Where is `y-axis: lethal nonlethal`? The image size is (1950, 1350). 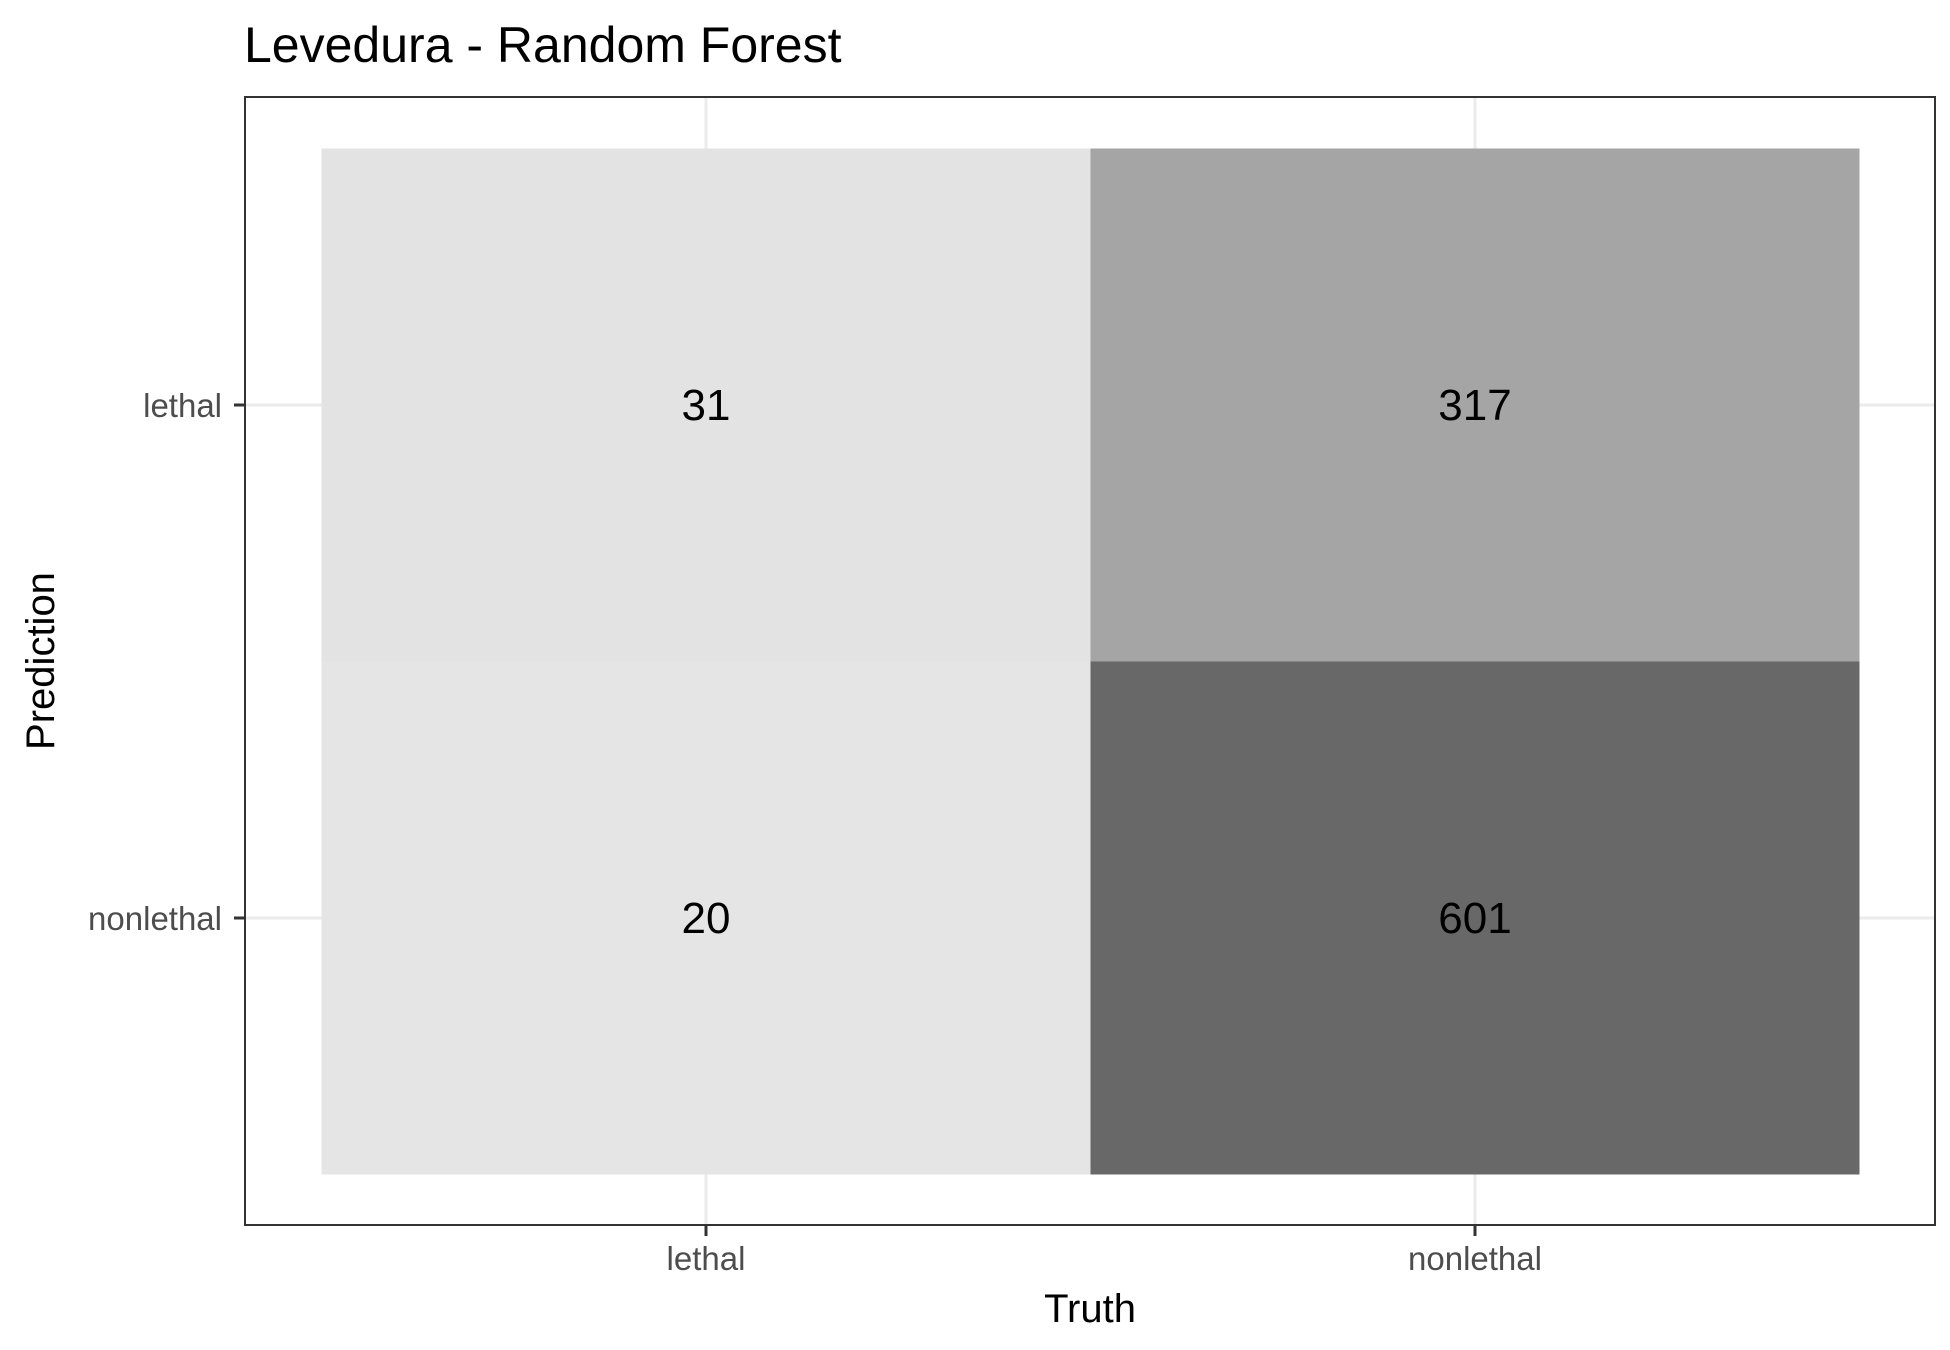
y-axis: lethal nonlethal is located at coordinates (166, 662).